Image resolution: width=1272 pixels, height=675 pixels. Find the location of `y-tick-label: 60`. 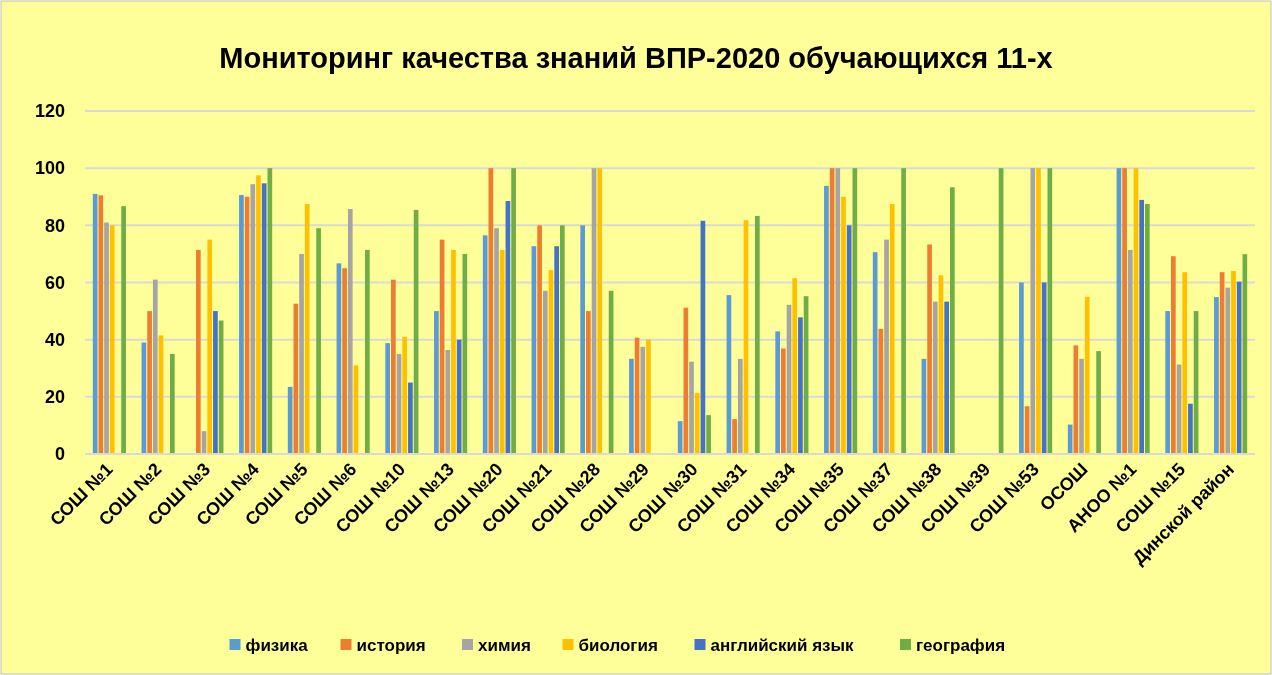

y-tick-label: 60 is located at coordinates (54, 282).